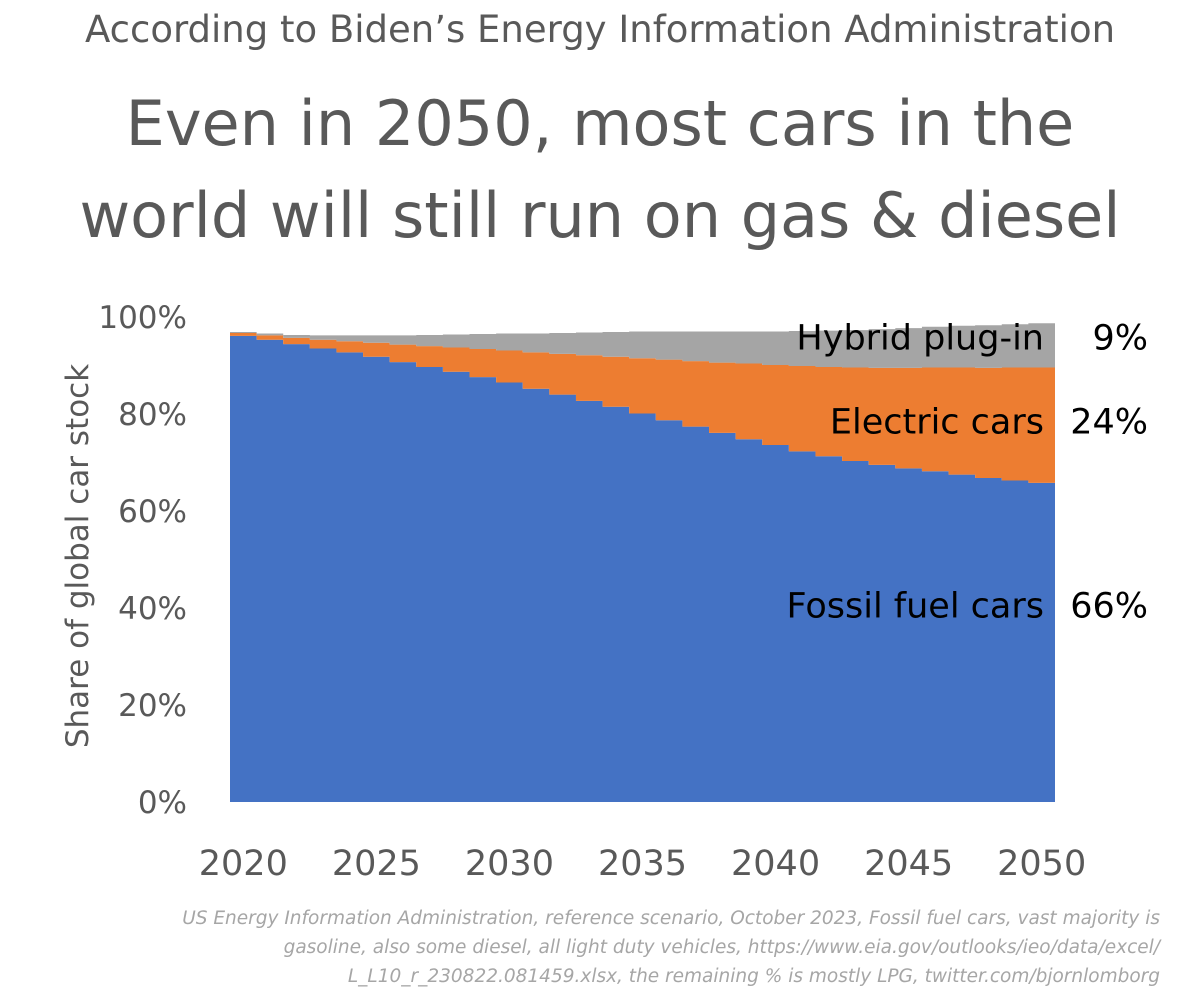  What do you see at coordinates (162, 803) in the screenshot?
I see `y-tick-label: 0%` at bounding box center [162, 803].